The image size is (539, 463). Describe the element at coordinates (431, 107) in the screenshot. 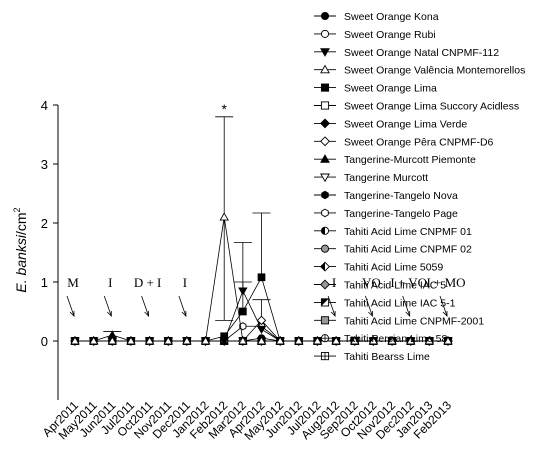

I see `legend-label: Sweet Orange Lima Succory Acidless` at that location.